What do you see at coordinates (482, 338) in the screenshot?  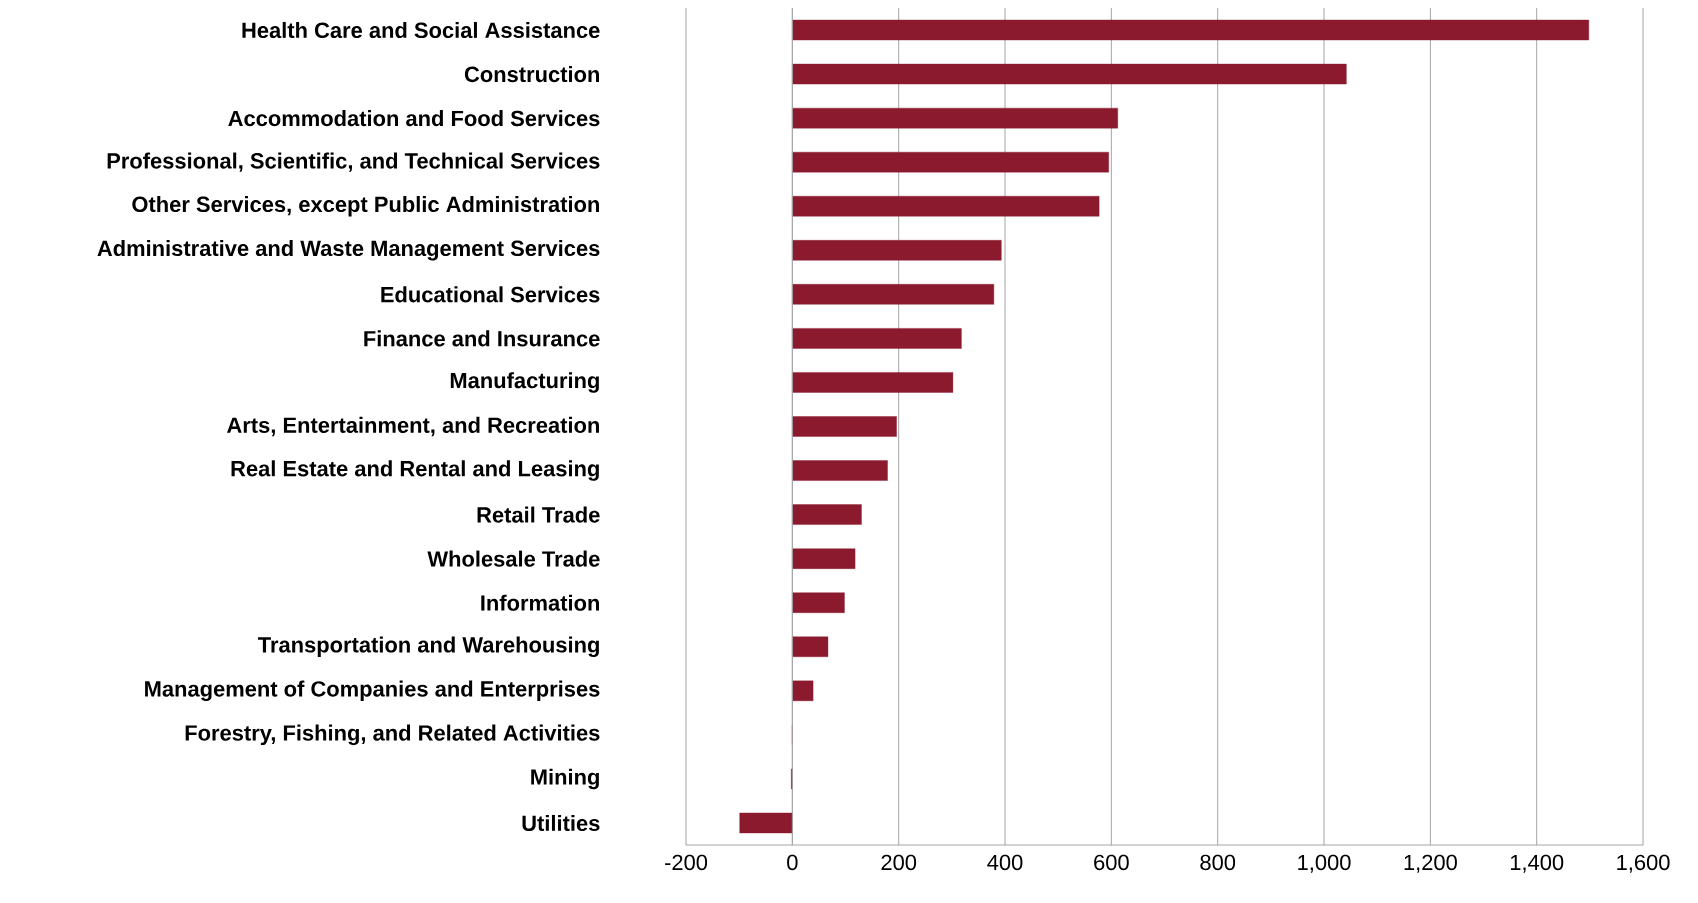 I see `y-tick-label: Finance and Insurance` at bounding box center [482, 338].